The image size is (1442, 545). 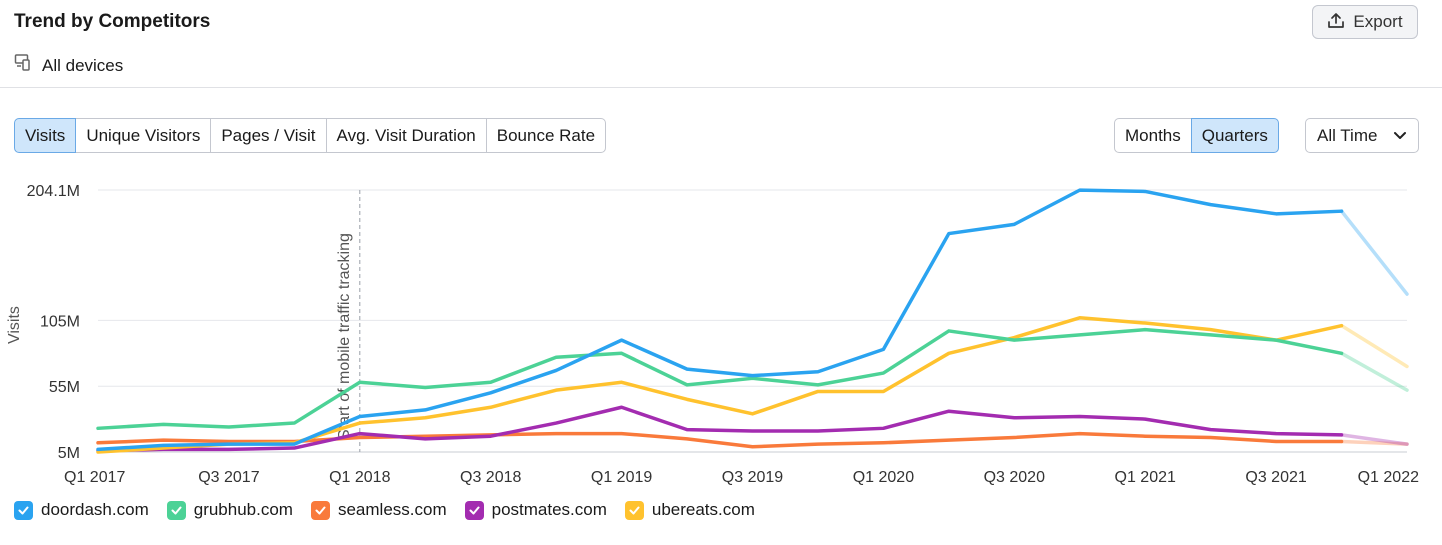 What do you see at coordinates (94, 477) in the screenshot?
I see `x-tick-label: Q1 2017` at bounding box center [94, 477].